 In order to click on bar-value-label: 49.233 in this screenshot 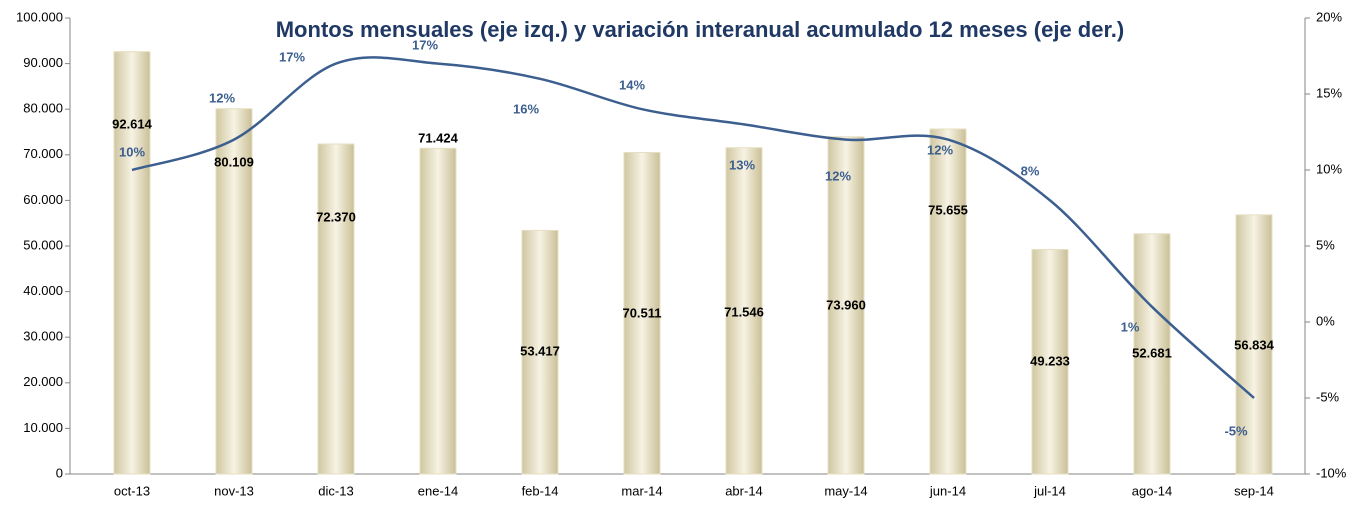, I will do `click(1050, 360)`.